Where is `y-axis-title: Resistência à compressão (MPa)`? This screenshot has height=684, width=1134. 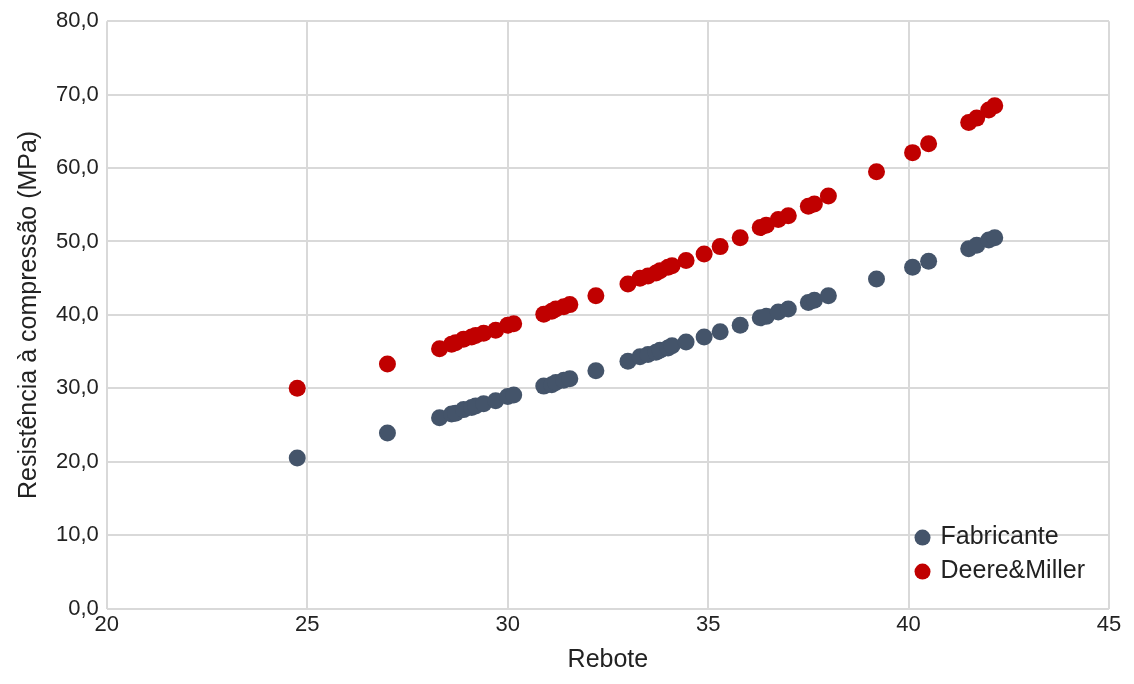
y-axis-title: Resistência à compressão (MPa) is located at coordinates (26, 314).